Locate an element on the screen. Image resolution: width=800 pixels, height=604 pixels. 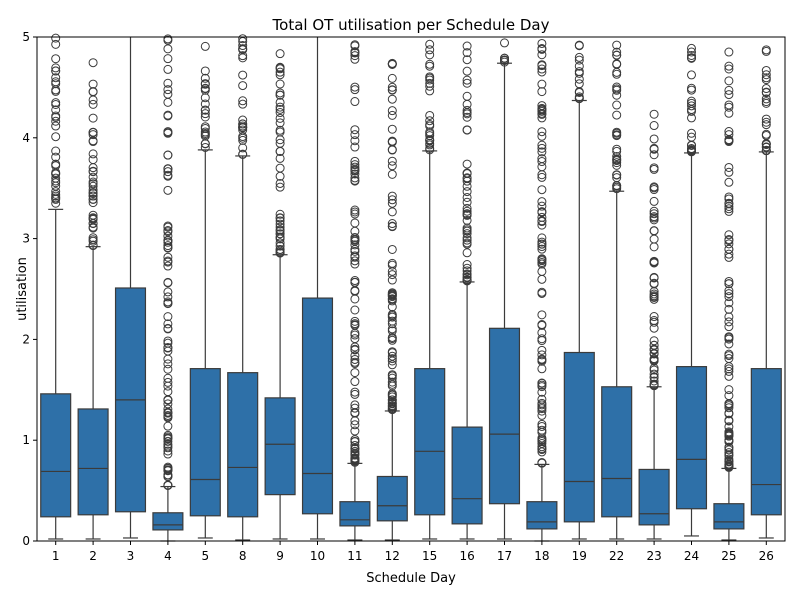
x-tick-label: 3 is located at coordinates (131, 556).